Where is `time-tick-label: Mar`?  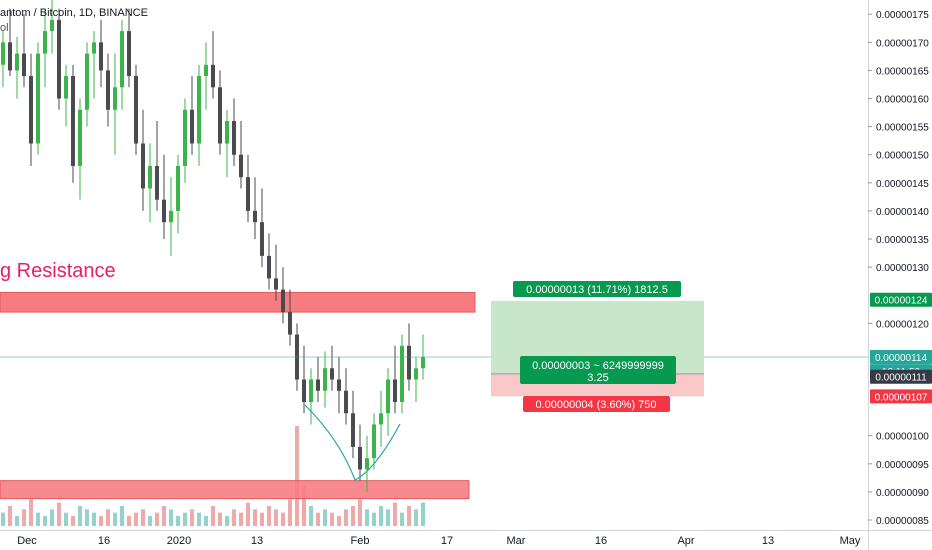
time-tick-label: Mar is located at coordinates (516, 541).